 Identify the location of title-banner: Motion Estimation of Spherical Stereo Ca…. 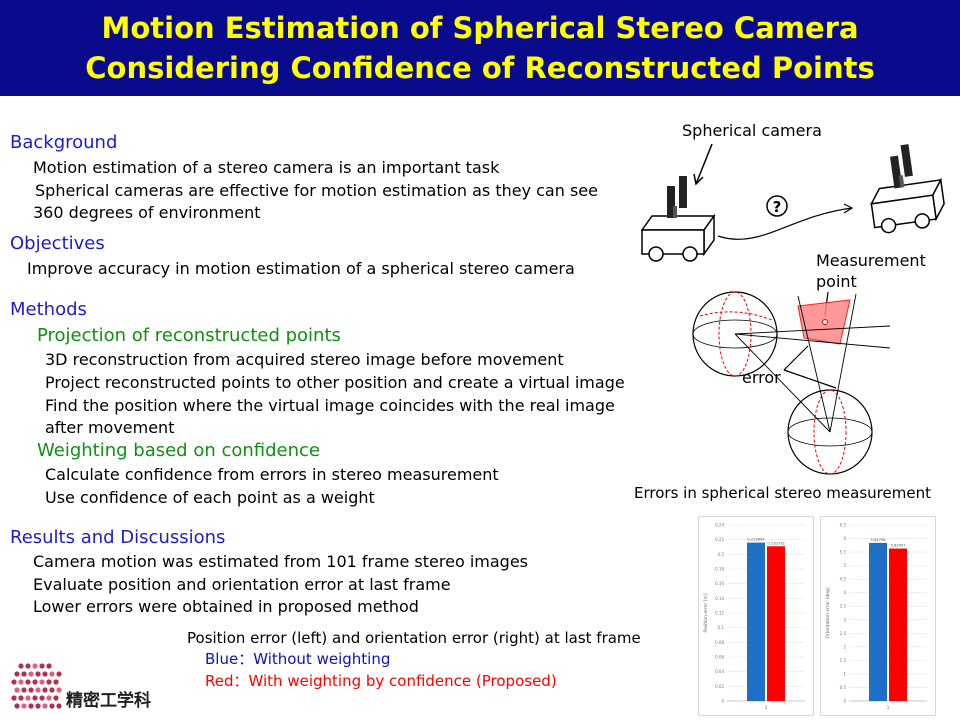
(480, 48).